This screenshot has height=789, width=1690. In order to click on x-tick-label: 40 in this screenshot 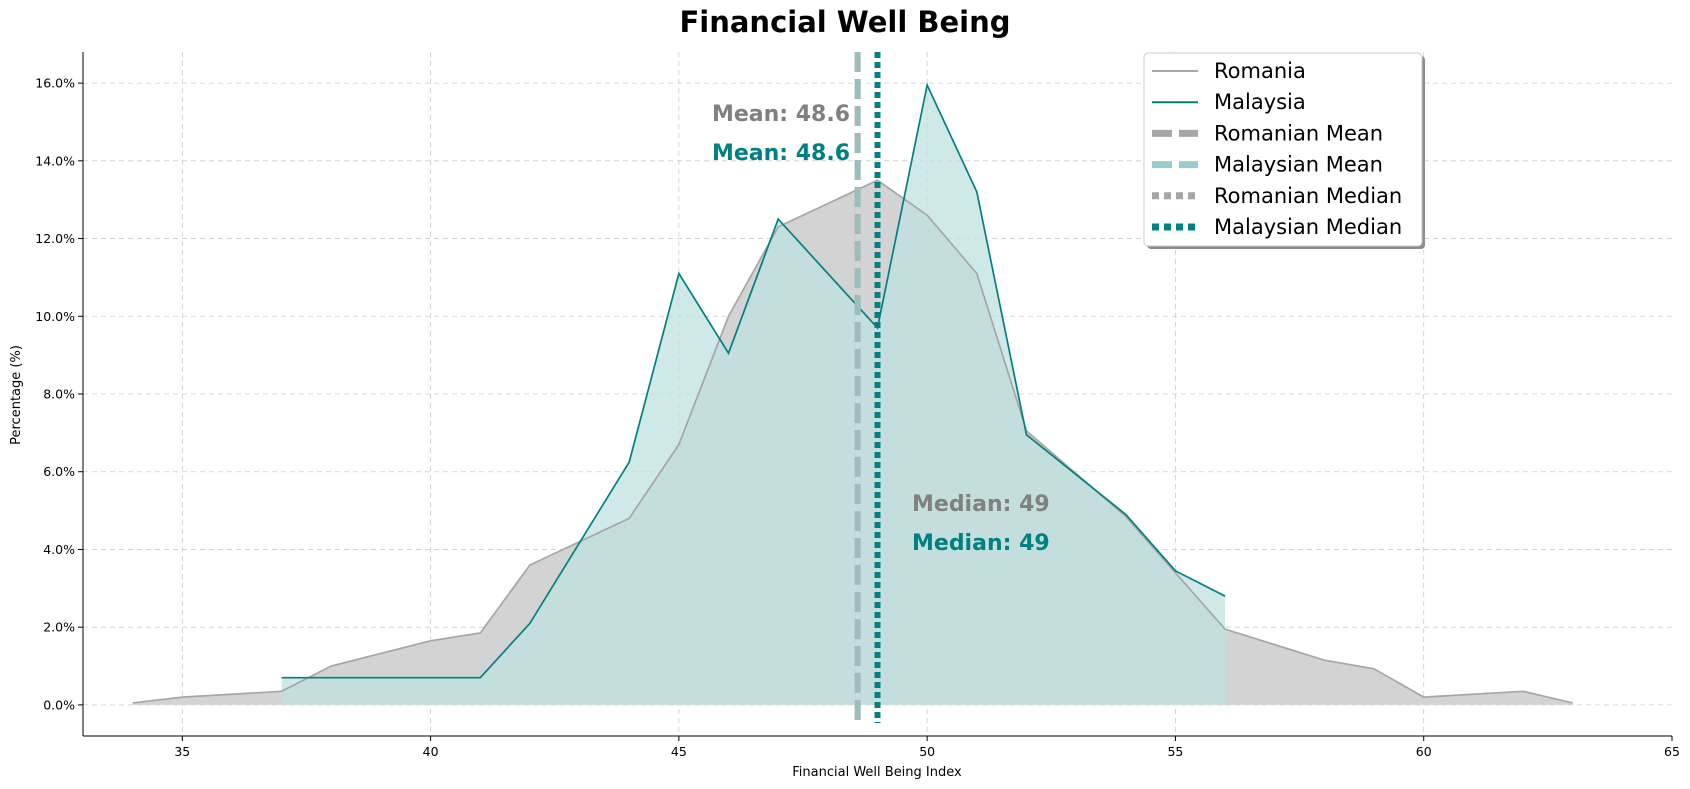, I will do `click(431, 751)`.